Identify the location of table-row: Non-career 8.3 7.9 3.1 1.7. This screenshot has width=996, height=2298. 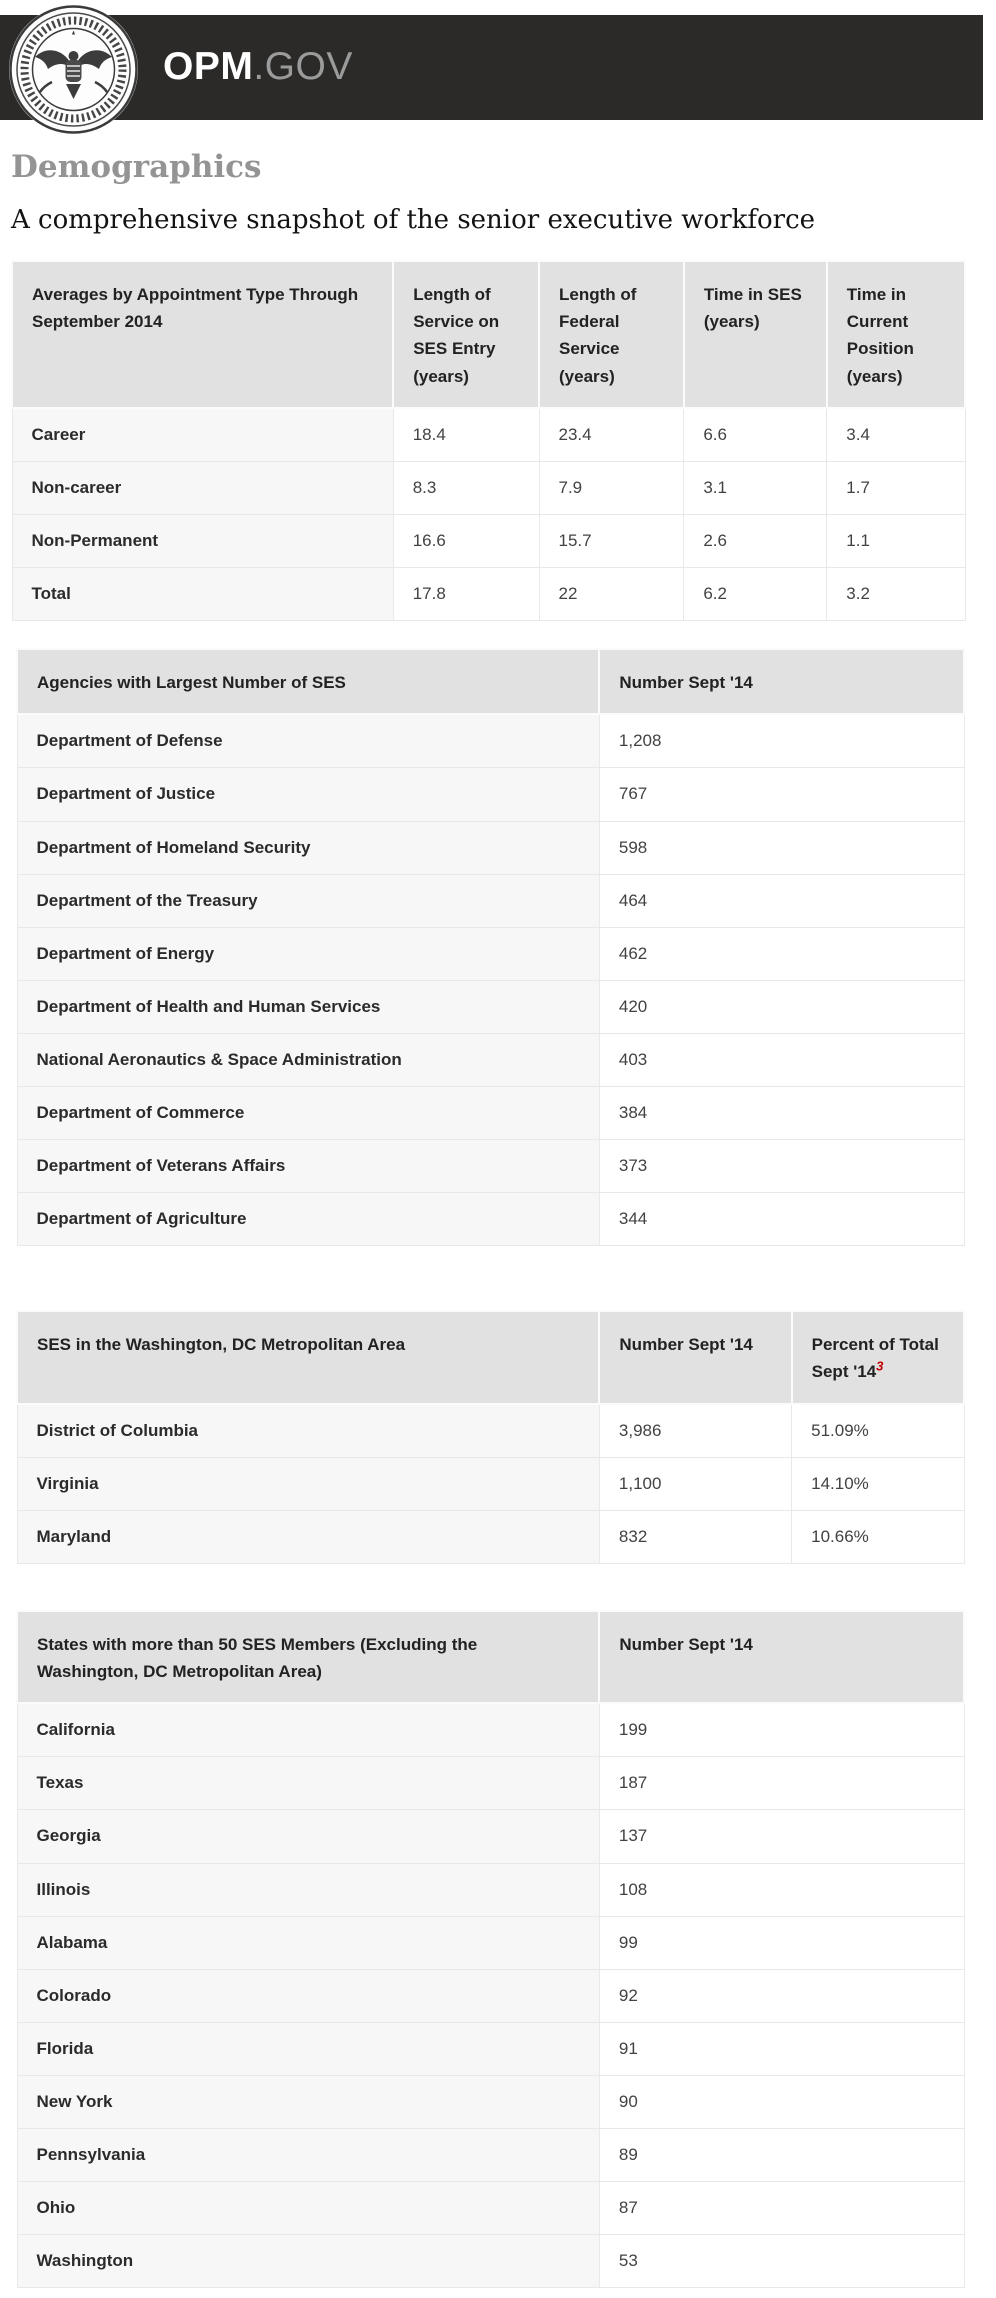
(488, 487).